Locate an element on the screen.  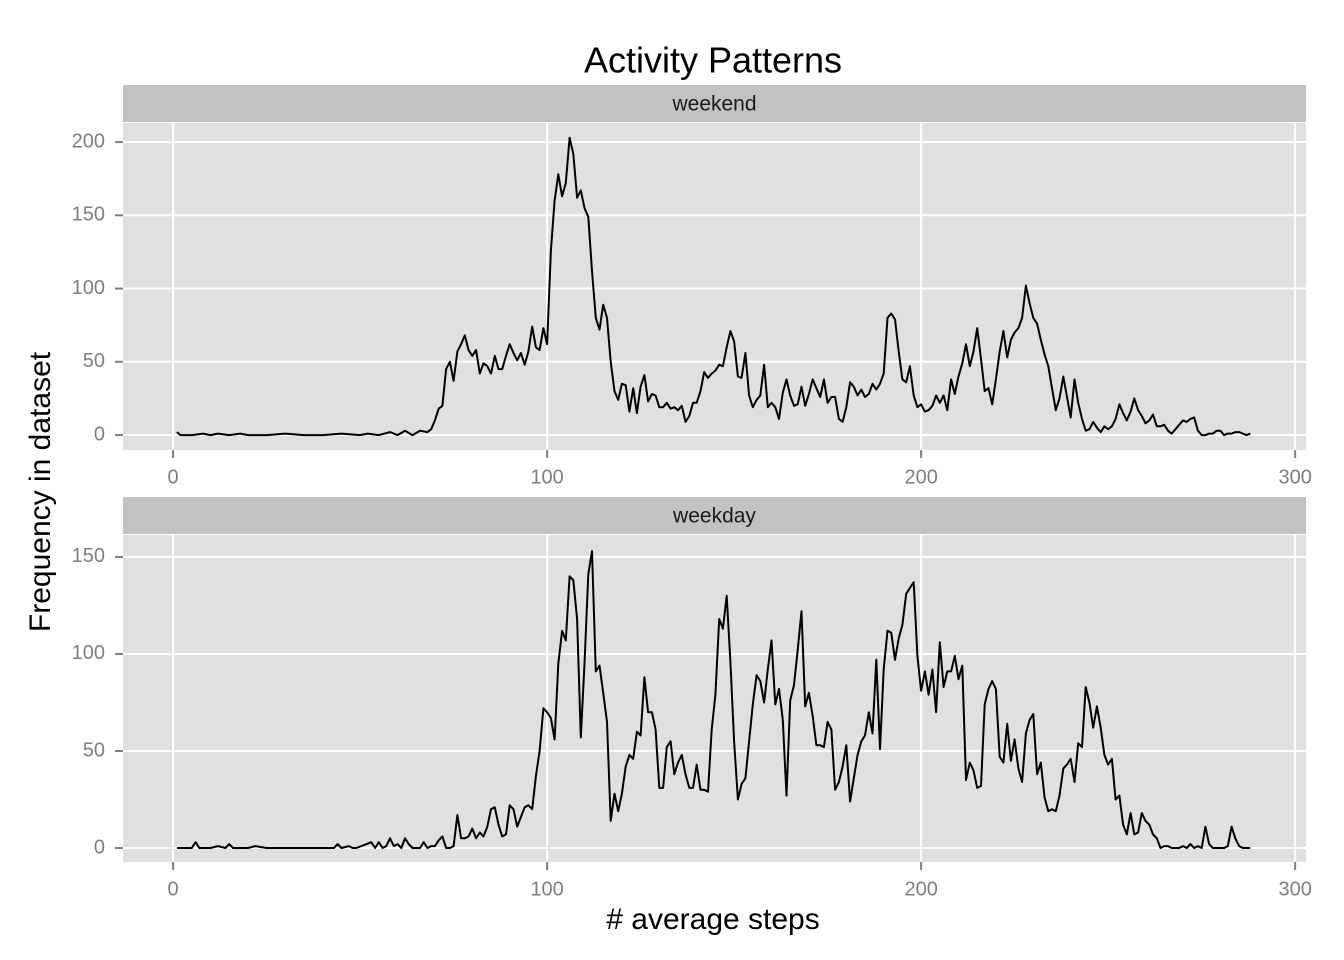
y-tick-label: 200 is located at coordinates (88, 141).